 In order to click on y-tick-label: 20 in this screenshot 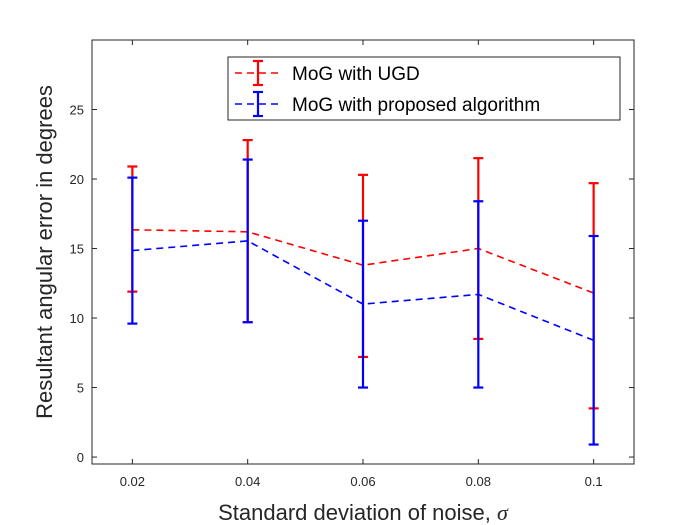, I will do `click(77, 179)`.